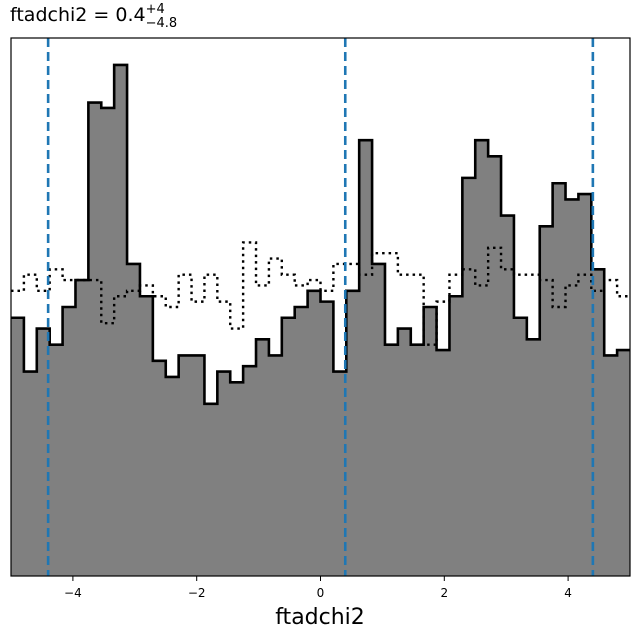  Describe the element at coordinates (78, 15) in the screenshot. I see `chart-title-base: ftadchi2 = 0.4` at that location.